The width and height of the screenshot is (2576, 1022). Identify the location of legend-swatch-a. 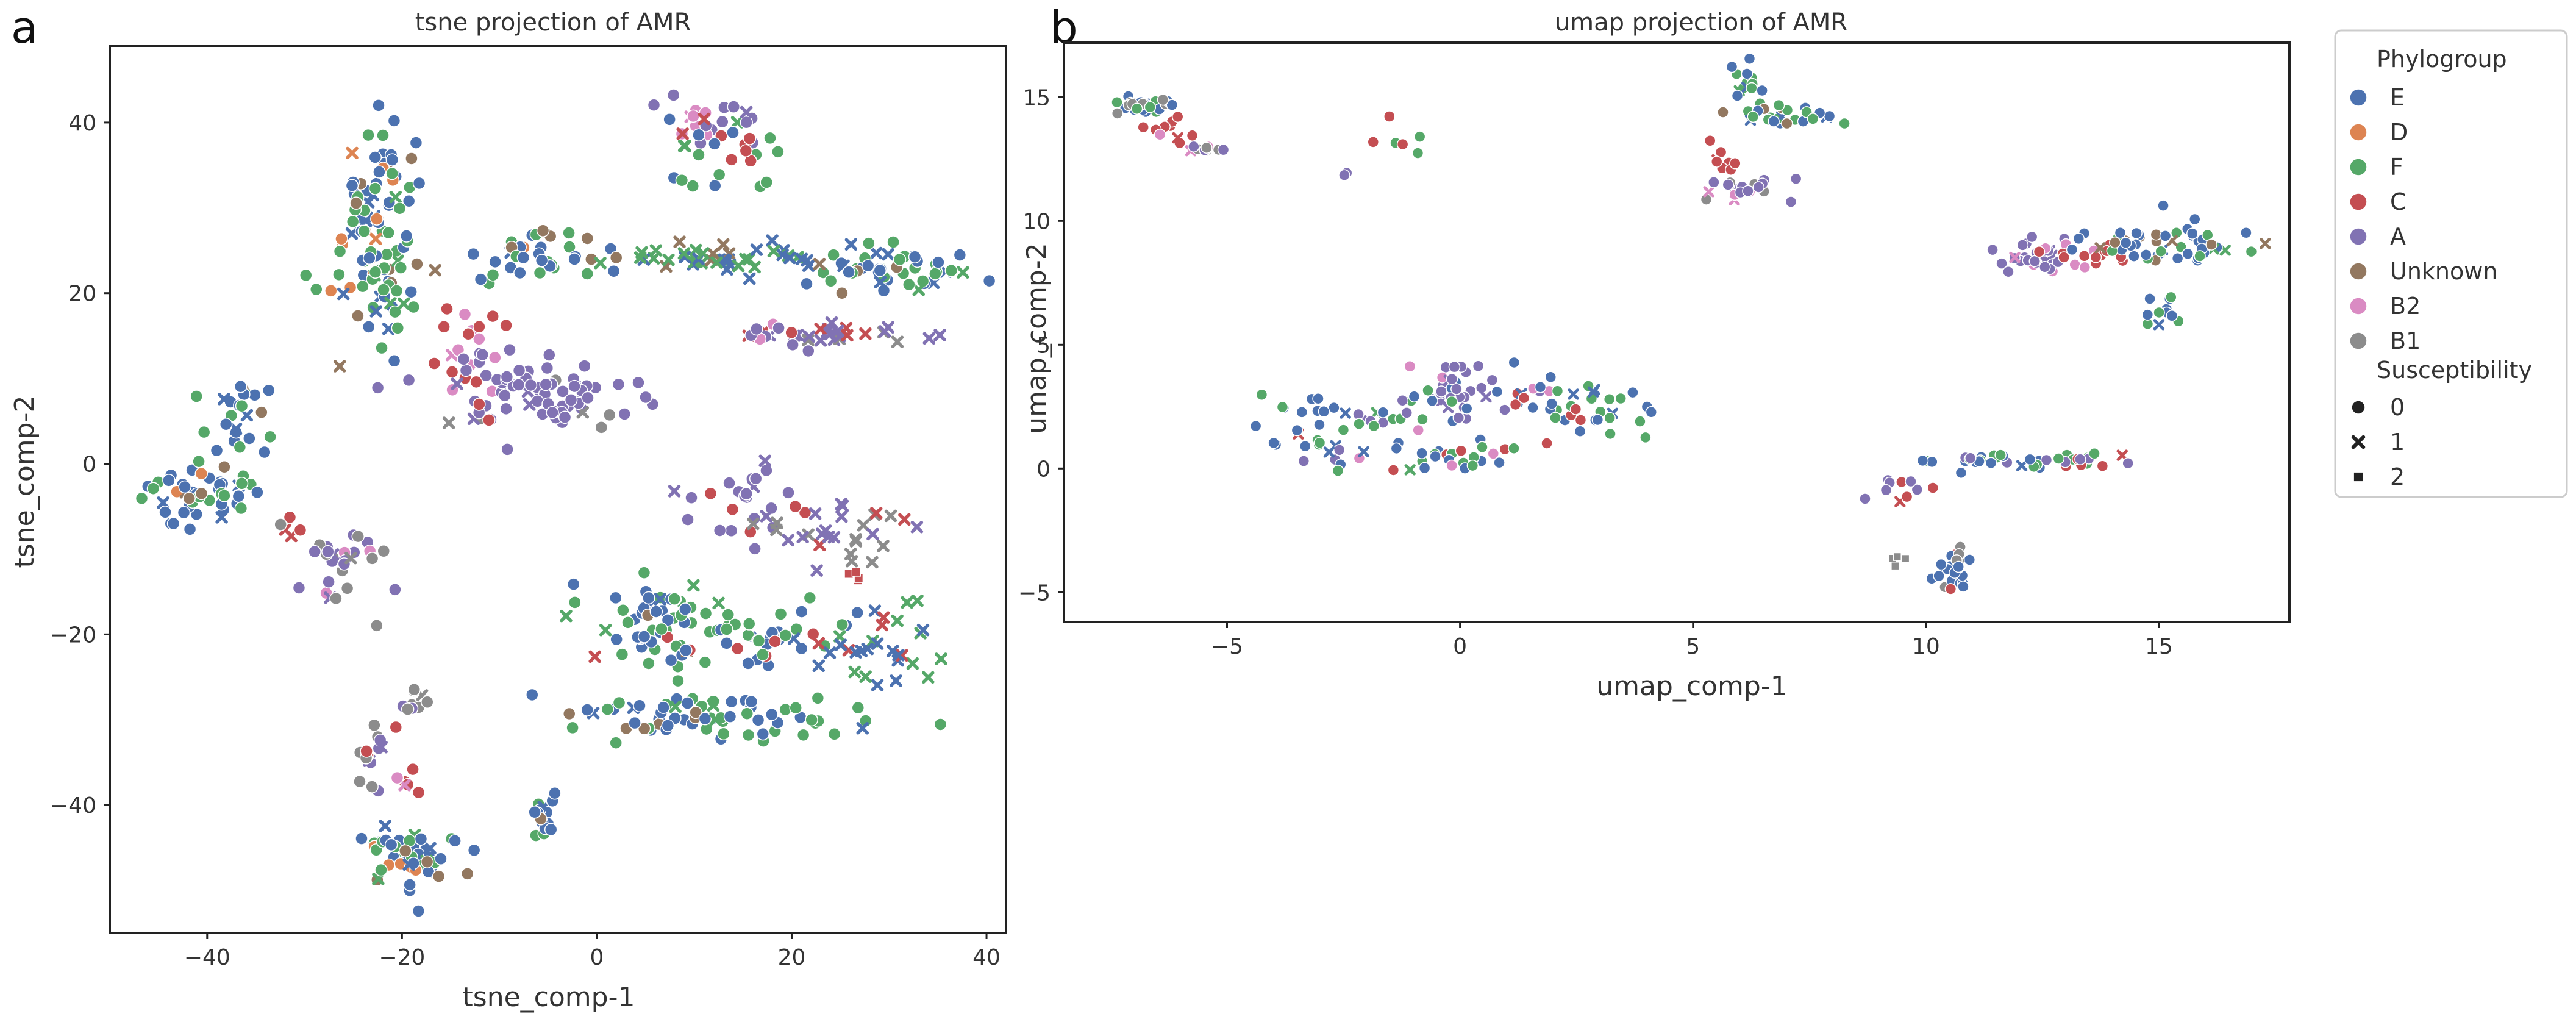
(2358, 236).